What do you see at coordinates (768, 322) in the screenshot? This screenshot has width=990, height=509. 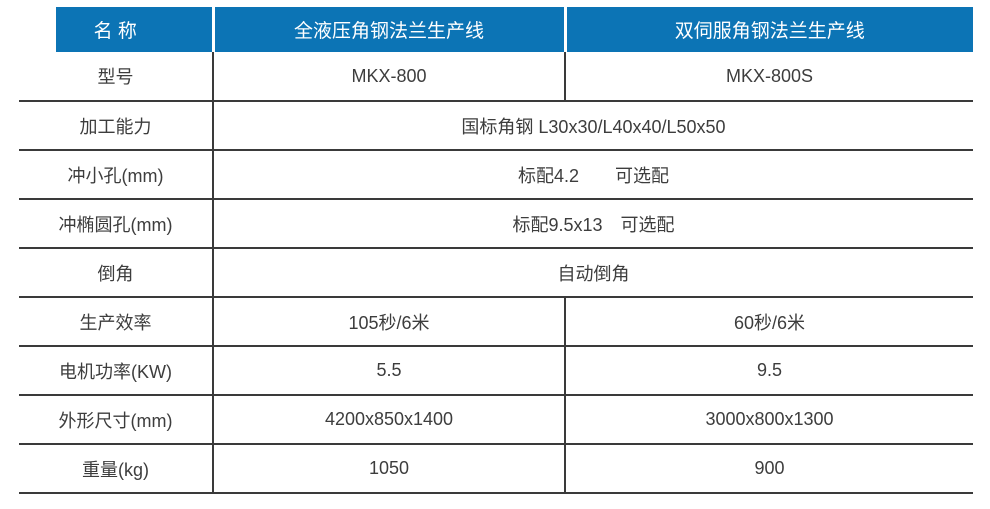 I see `spec-value-right: 60秒/6米` at bounding box center [768, 322].